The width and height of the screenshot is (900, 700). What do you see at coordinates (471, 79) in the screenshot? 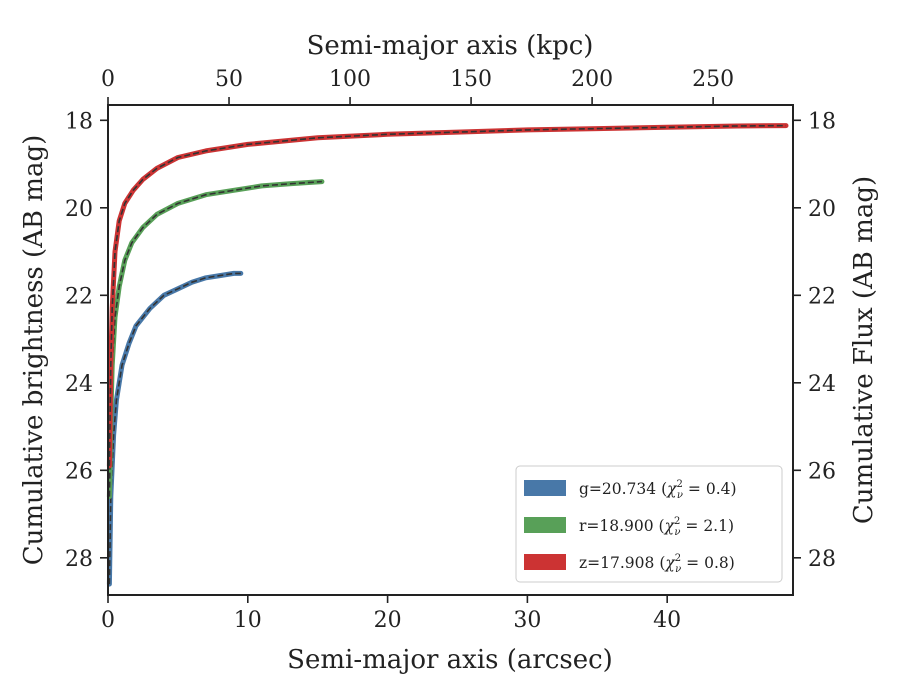
I see `x2-tick-label: 150` at bounding box center [471, 79].